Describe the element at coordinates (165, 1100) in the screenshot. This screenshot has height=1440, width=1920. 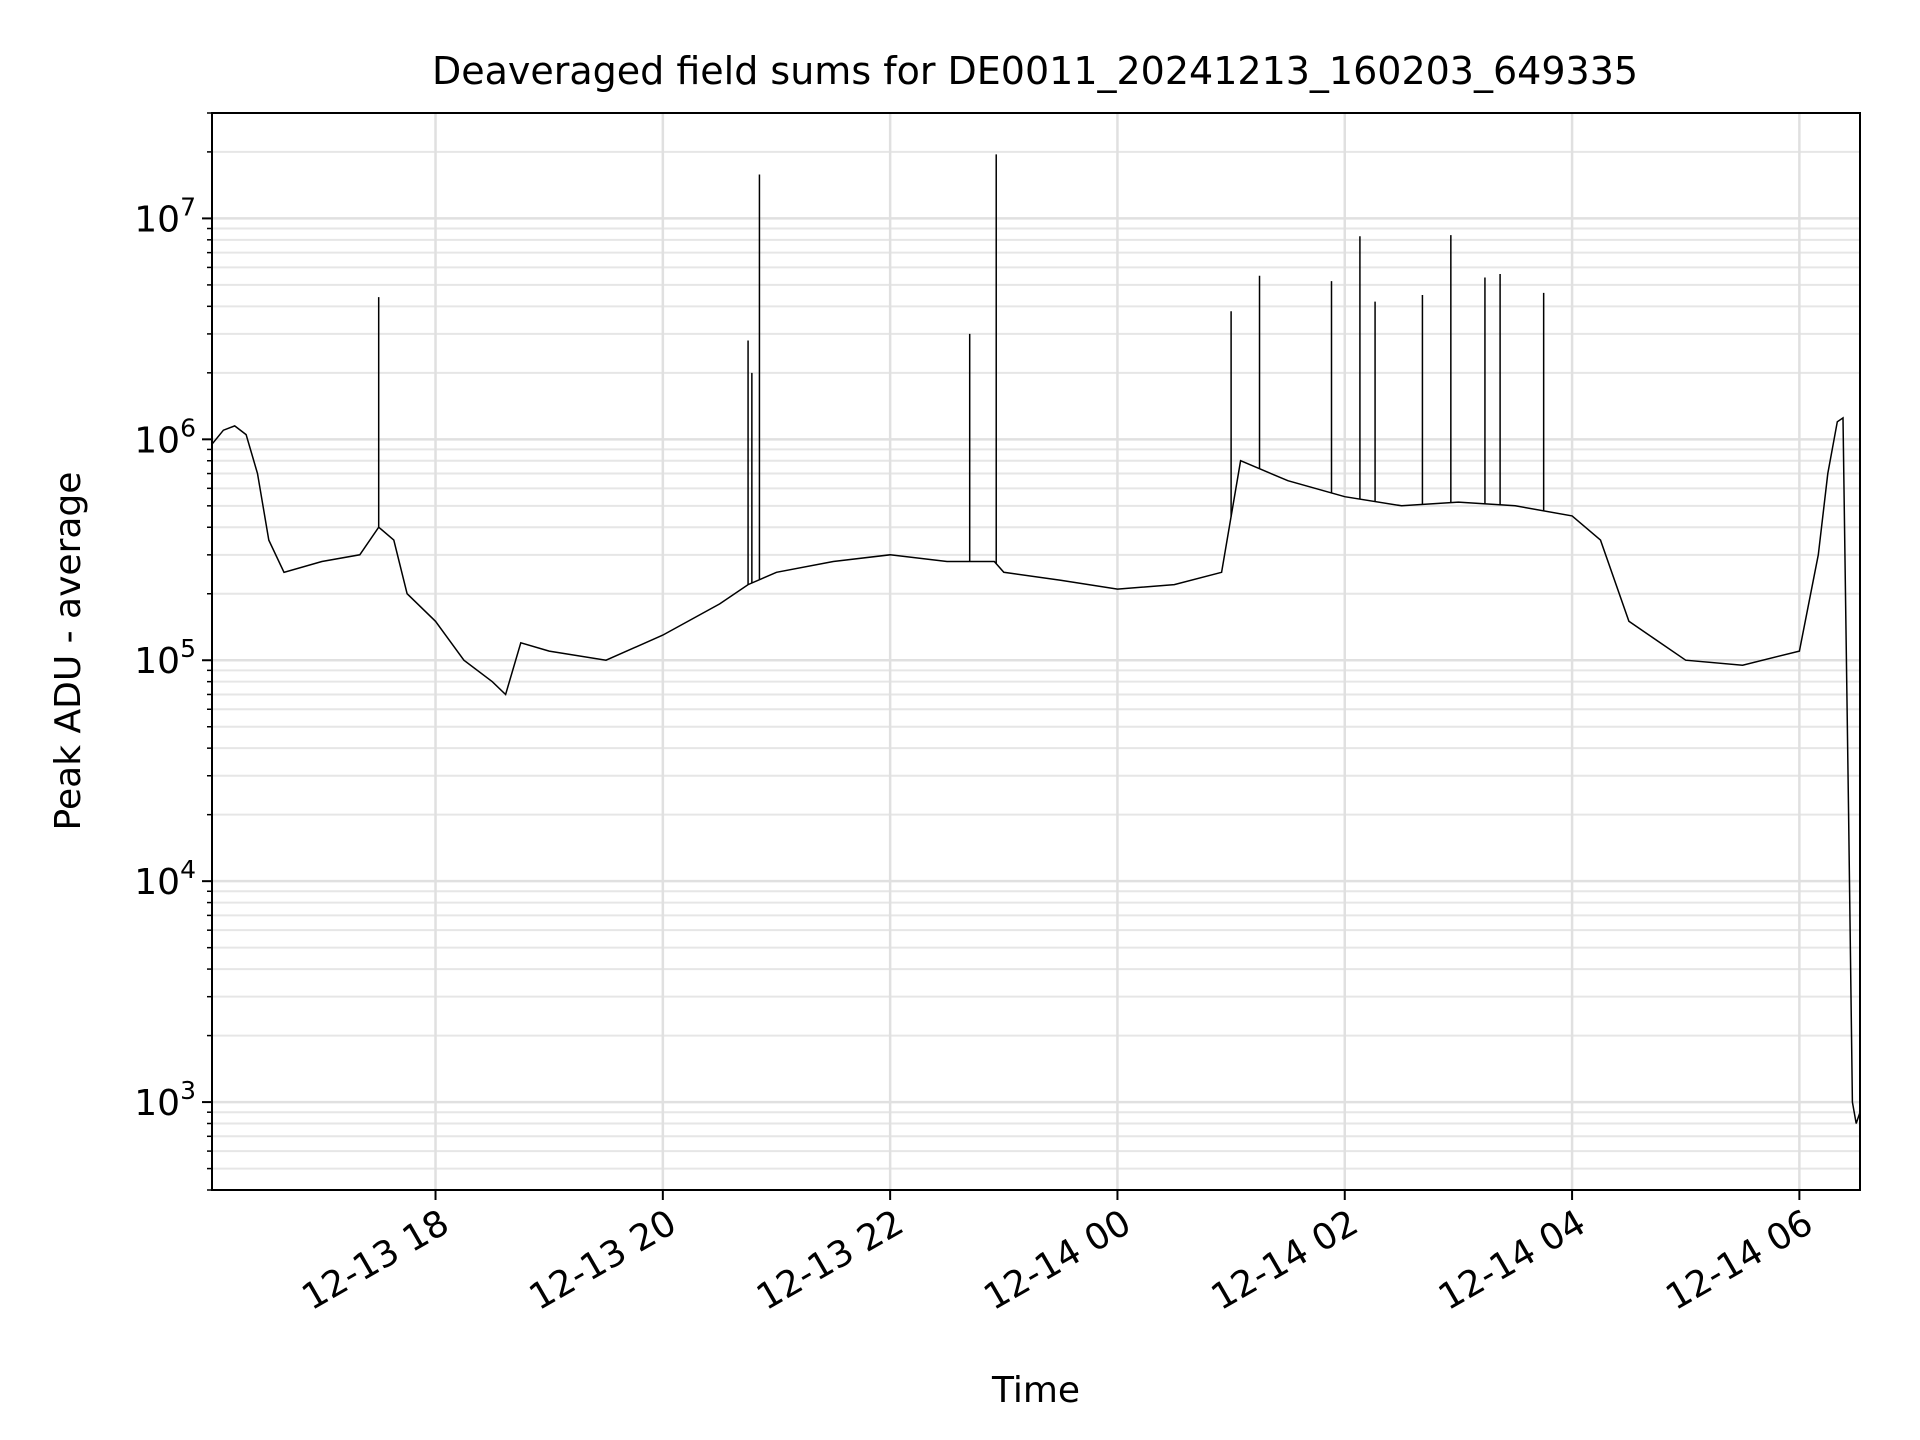
I see `y-tick-label: 10³` at that location.